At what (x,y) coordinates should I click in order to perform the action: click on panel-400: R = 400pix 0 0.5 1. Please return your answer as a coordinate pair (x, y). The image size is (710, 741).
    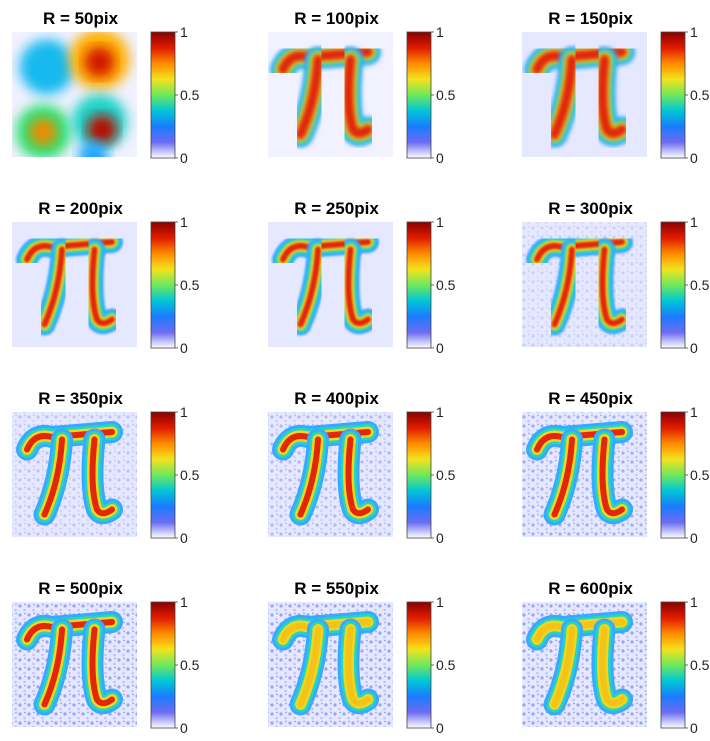
    Looking at the image, I should click on (362, 467).